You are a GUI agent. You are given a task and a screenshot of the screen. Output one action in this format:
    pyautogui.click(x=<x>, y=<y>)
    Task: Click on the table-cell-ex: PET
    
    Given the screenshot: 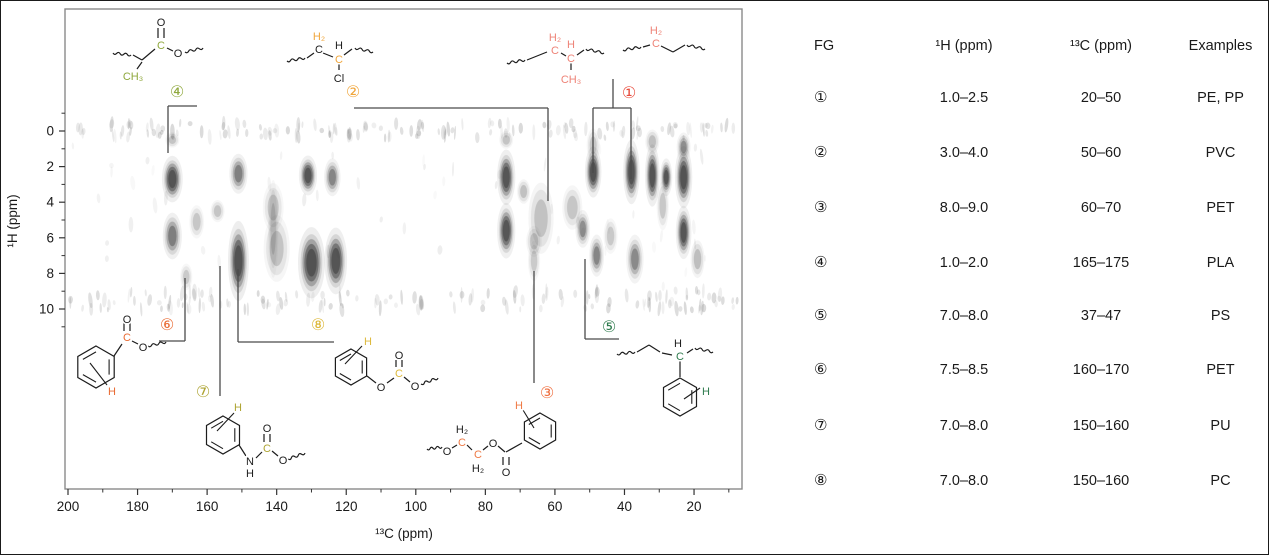 What is the action you would take?
    pyautogui.click(x=1220, y=370)
    